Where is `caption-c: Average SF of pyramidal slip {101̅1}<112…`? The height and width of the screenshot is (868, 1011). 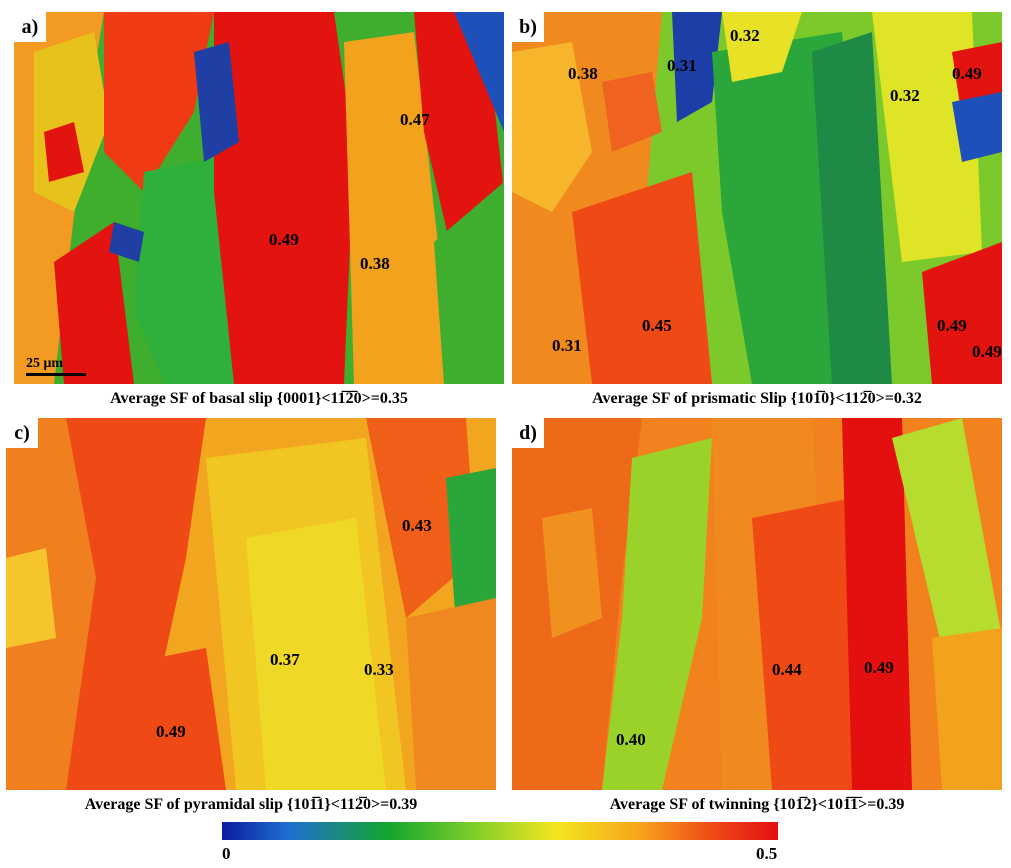 caption-c: Average SF of pyramidal slip {101̅1}<112… is located at coordinates (251, 804).